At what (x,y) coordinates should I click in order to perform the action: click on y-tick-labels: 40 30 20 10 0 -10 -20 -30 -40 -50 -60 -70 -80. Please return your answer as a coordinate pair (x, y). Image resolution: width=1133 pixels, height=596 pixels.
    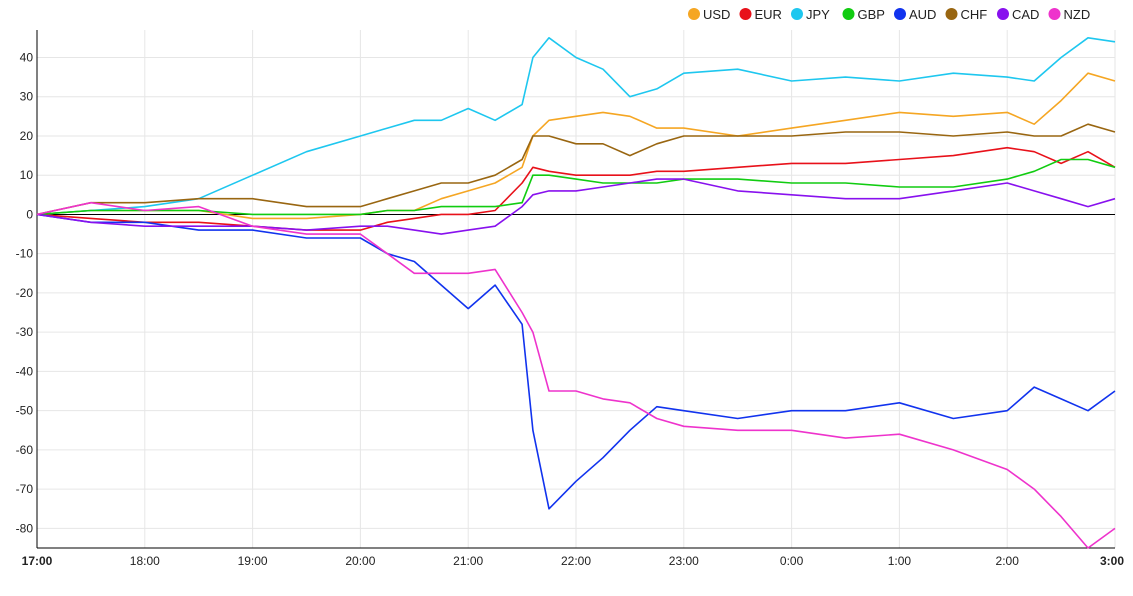
    Looking at the image, I should click on (25, 292).